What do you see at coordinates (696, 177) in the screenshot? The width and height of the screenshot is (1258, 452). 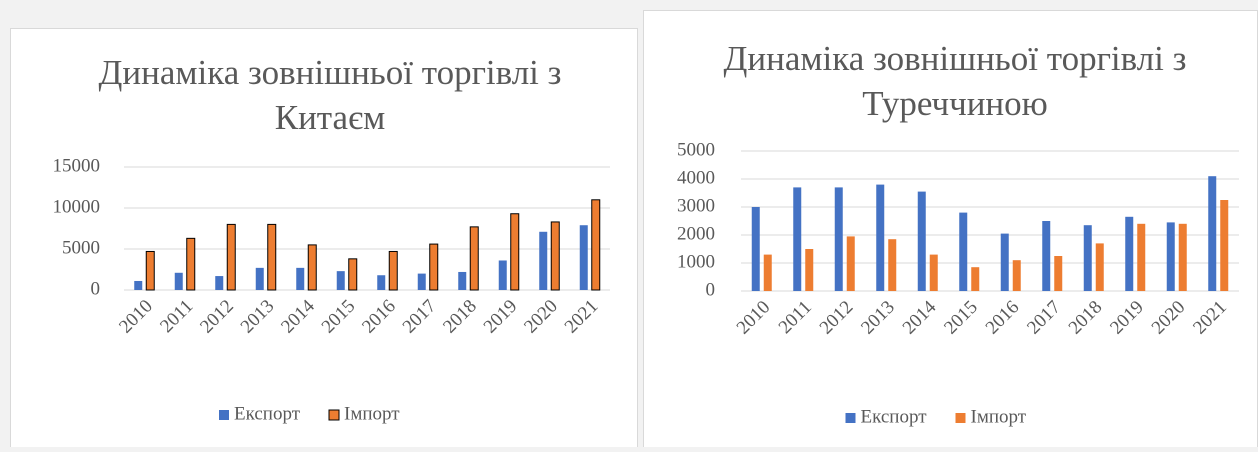 I see `y-tick-label: 4000` at bounding box center [696, 177].